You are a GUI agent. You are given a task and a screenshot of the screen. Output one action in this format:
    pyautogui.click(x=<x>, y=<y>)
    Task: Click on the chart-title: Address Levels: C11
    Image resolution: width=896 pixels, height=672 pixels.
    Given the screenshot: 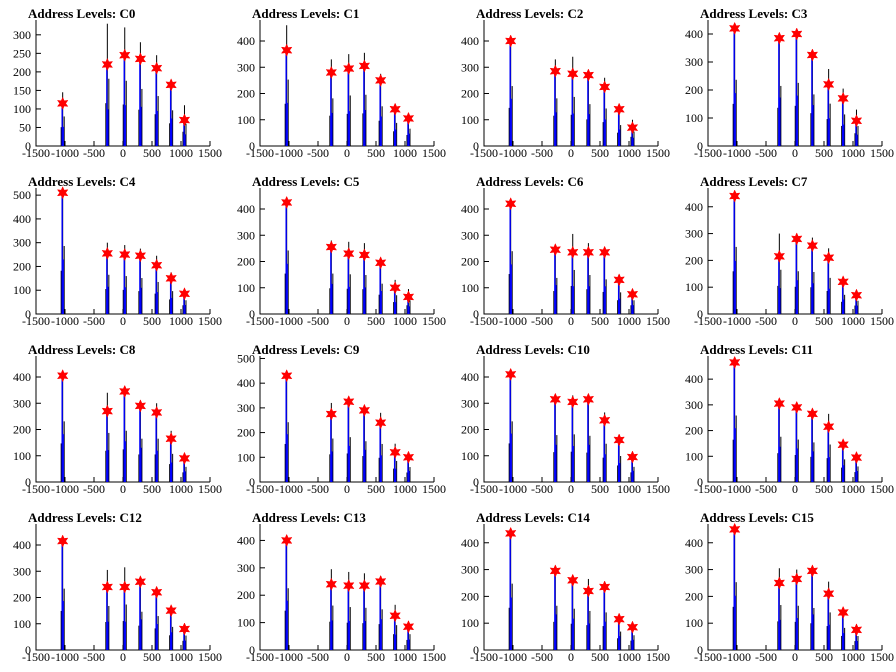 What is the action you would take?
    pyautogui.click(x=756, y=349)
    